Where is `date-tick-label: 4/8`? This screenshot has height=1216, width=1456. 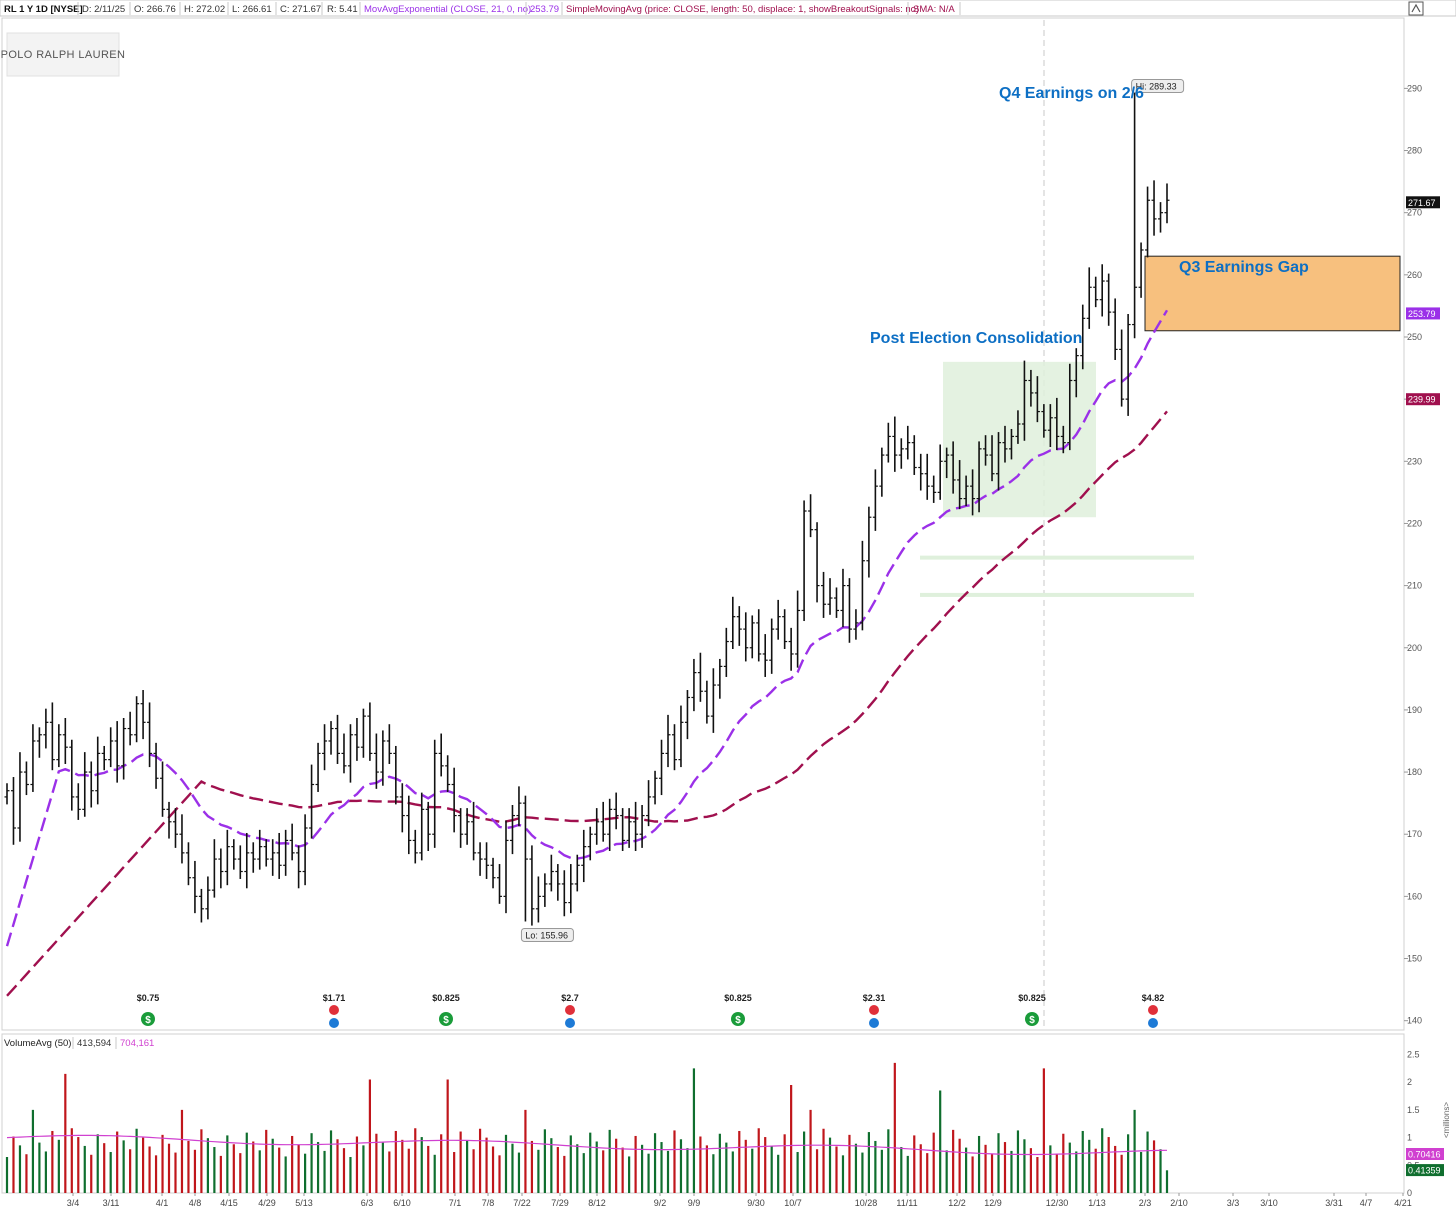
date-tick-label: 4/8 is located at coordinates (195, 1203).